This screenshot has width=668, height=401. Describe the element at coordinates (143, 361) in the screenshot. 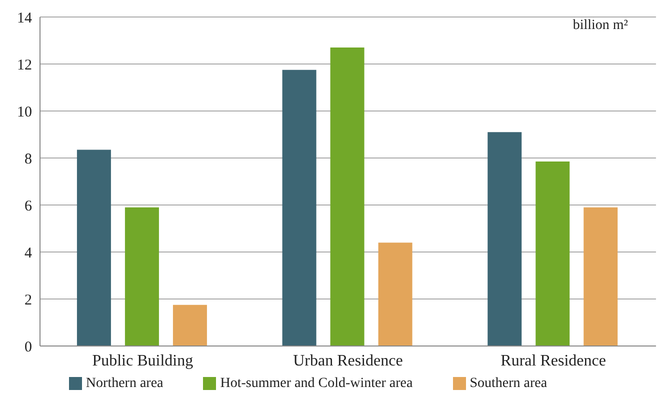

I see `x-tick-label: Public Building` at that location.